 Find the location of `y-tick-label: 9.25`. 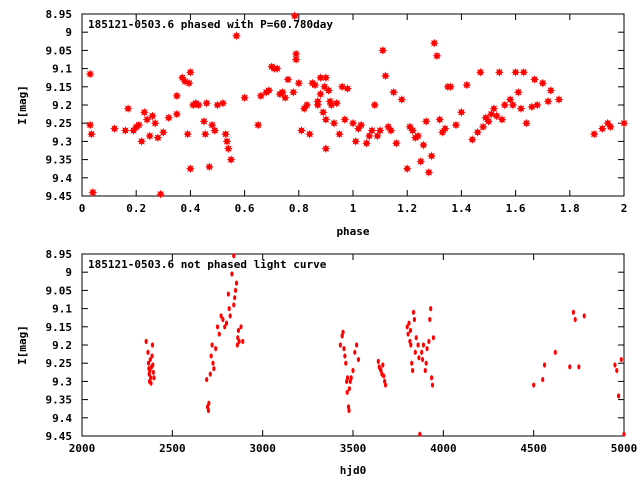

y-tick-label: 9.25 is located at coordinates (59, 363).